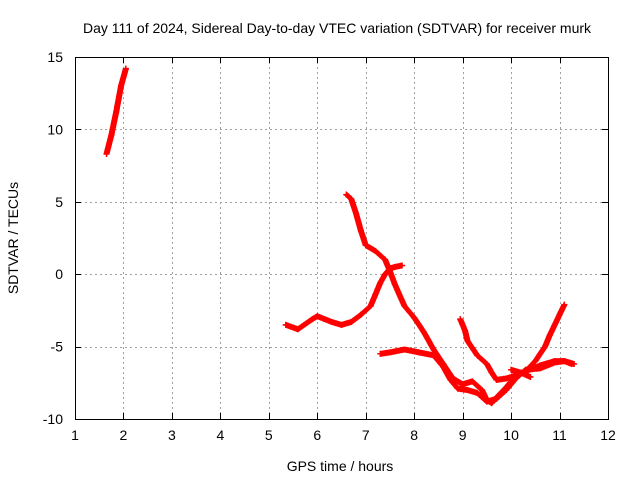 This screenshot has height=480, width=640. What do you see at coordinates (124, 435) in the screenshot?
I see `x-tick-label: 2` at bounding box center [124, 435].